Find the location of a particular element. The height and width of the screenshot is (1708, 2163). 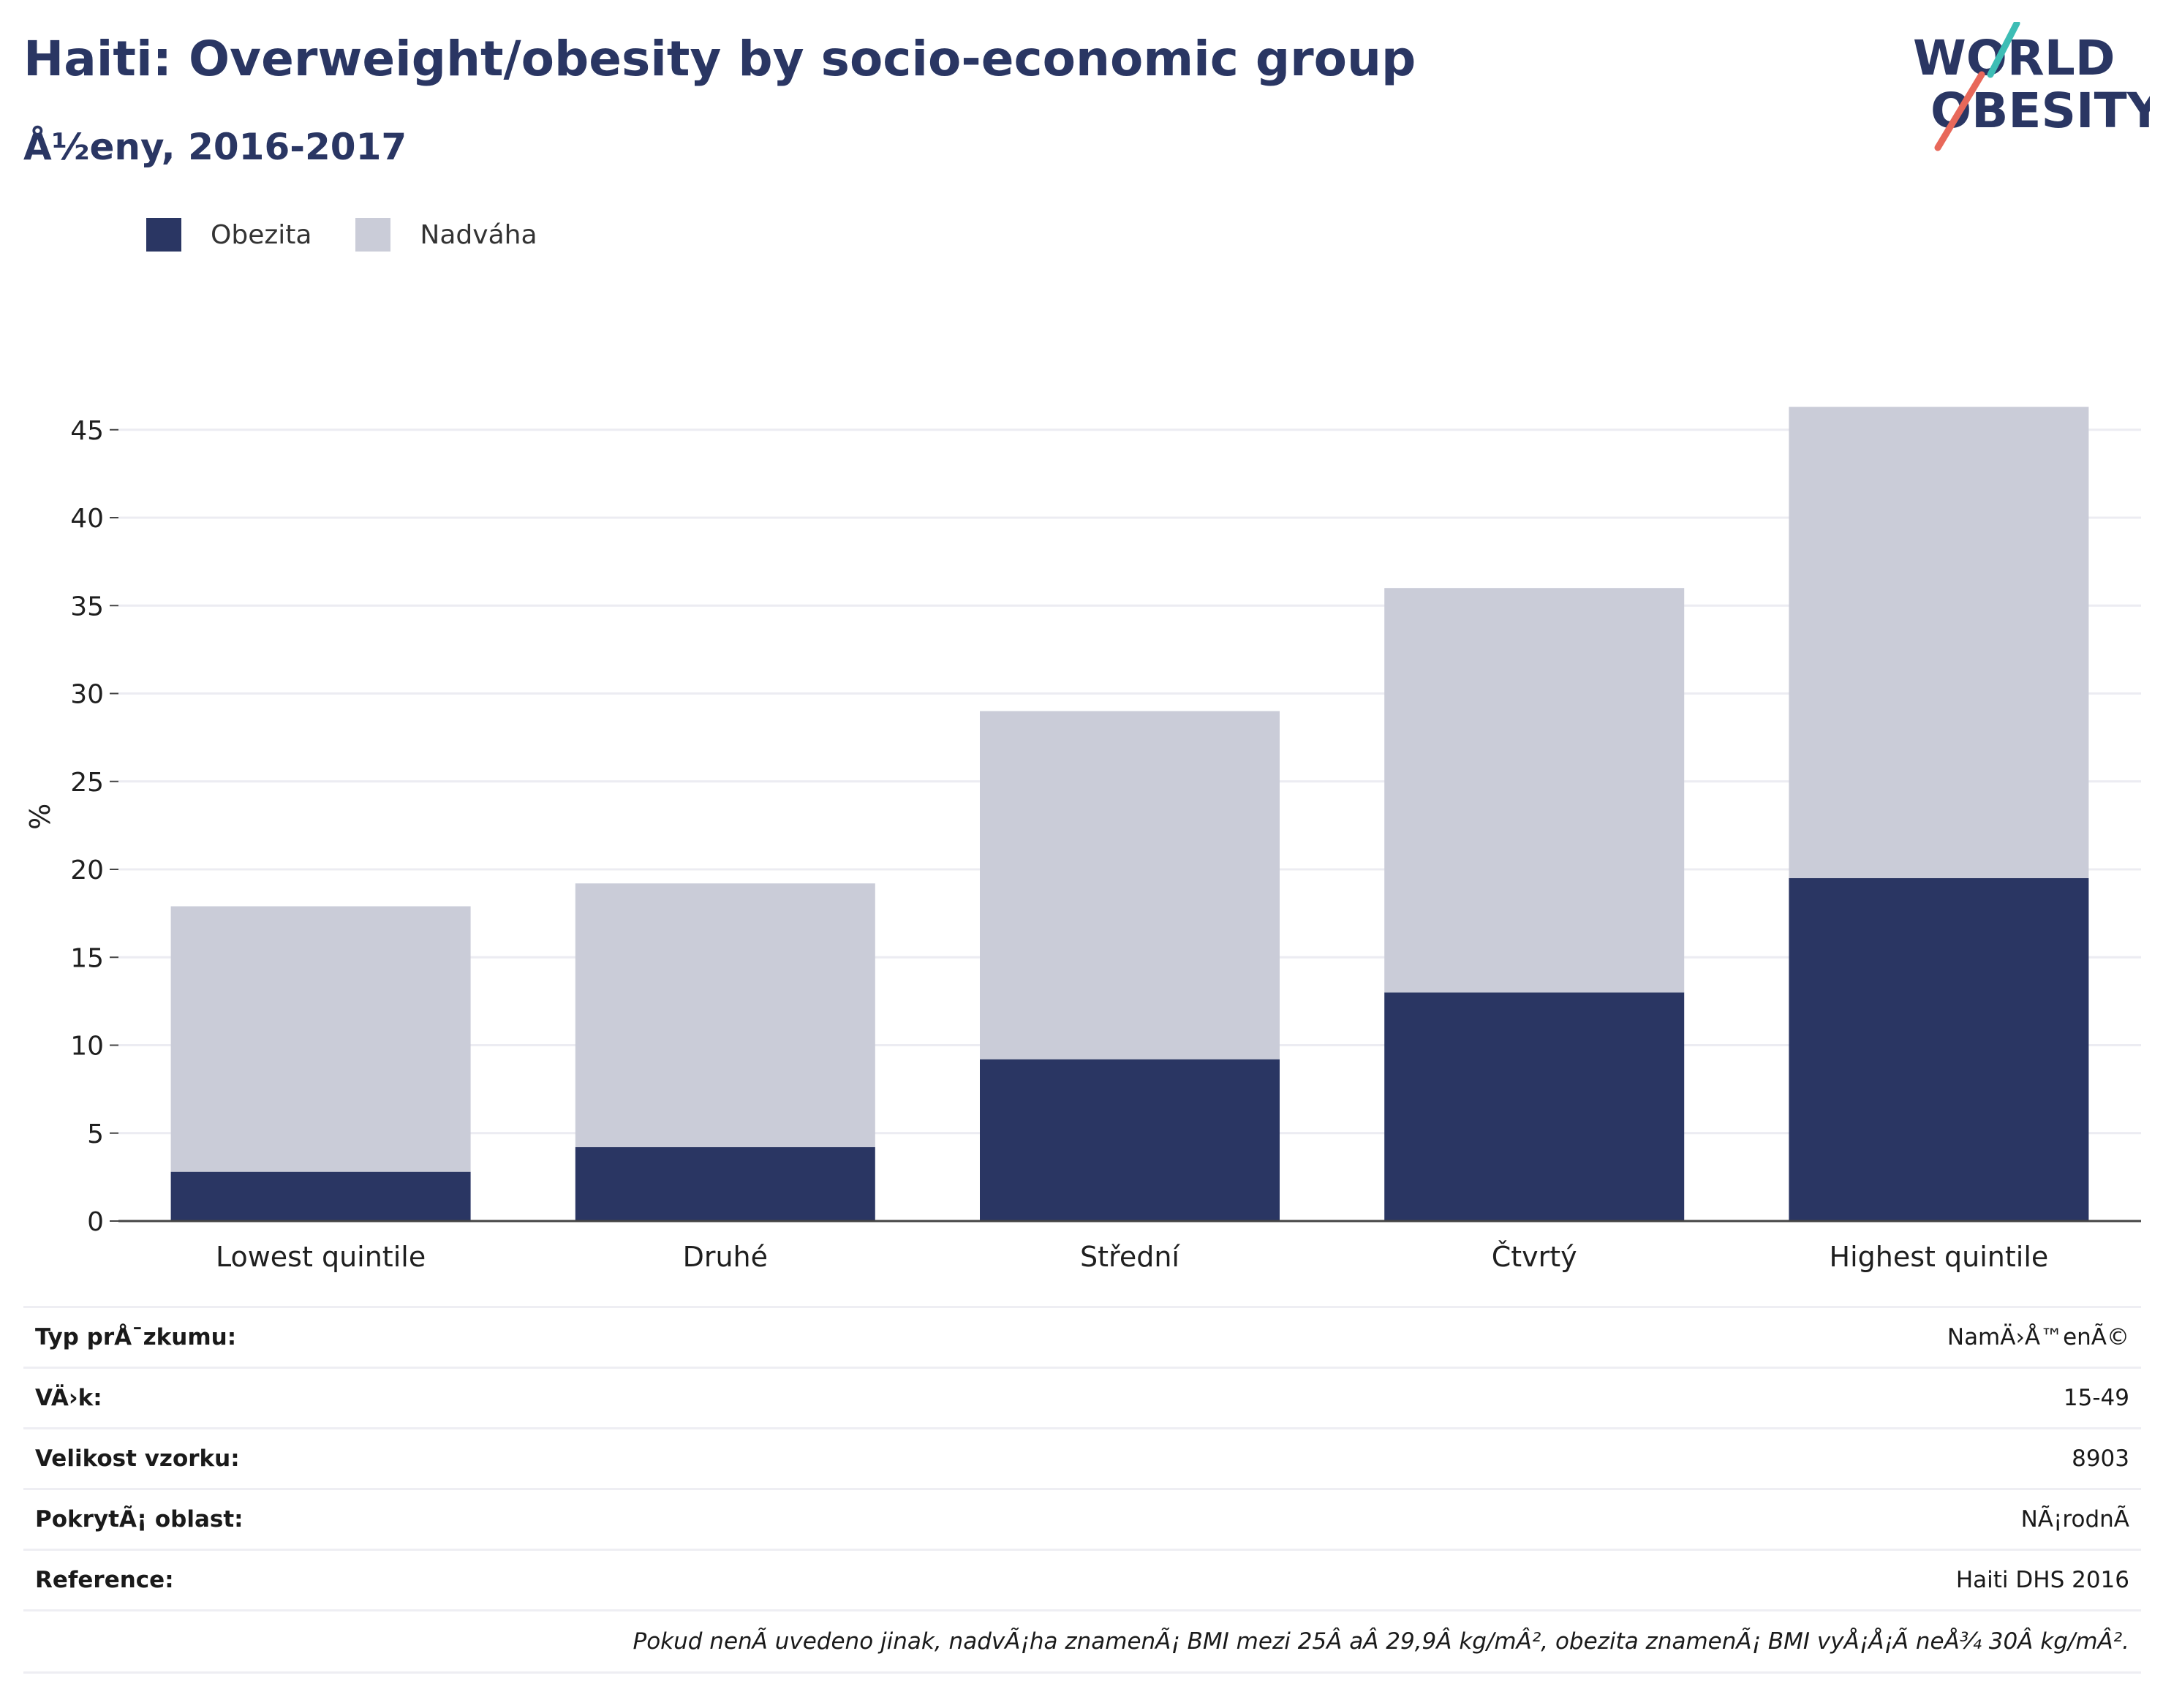

legend-label-obezita: Obezita is located at coordinates (261, 234).